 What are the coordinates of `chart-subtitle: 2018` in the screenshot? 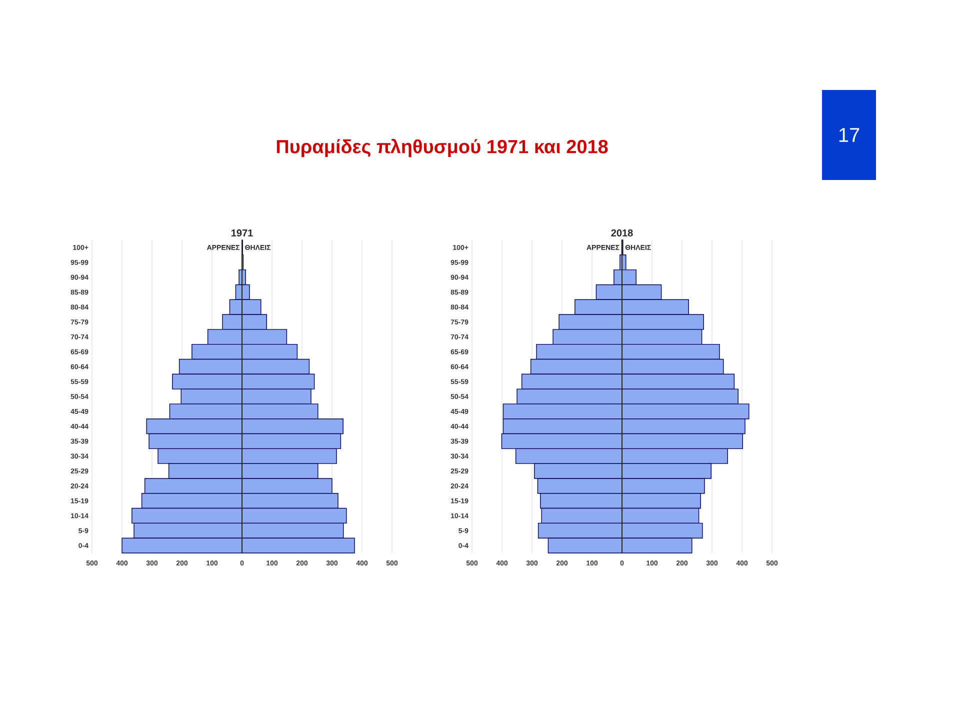 It's located at (622, 232).